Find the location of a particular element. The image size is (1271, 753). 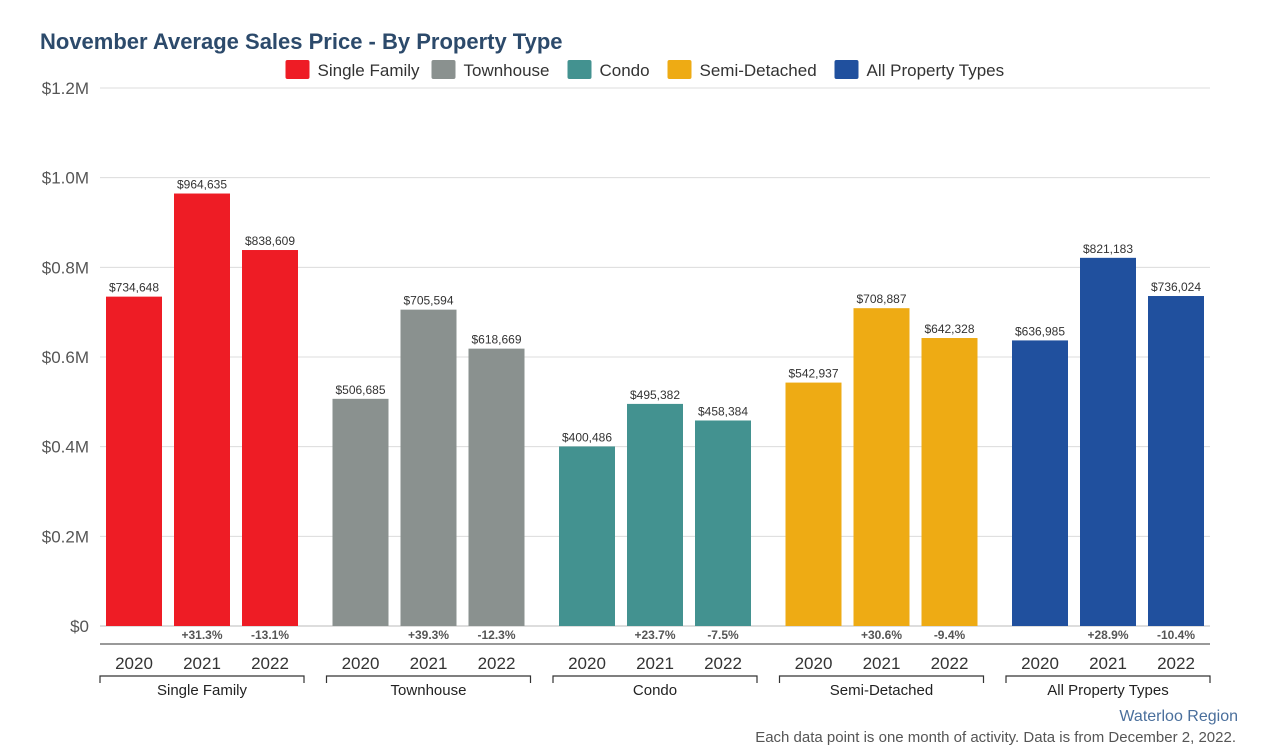

bar-value-label: $734,648 is located at coordinates (134, 288).